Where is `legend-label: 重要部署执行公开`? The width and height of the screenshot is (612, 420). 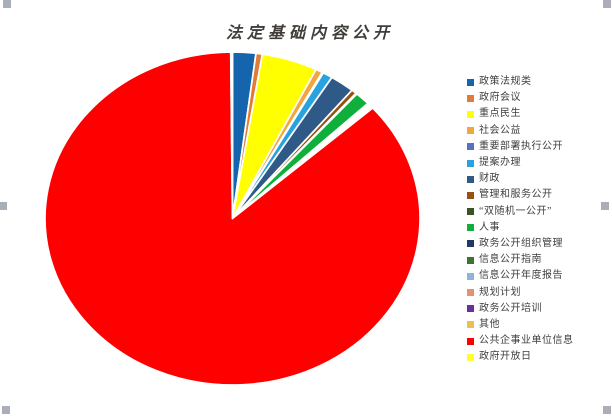 legend-label: 重要部署执行公开 is located at coordinates (521, 146).